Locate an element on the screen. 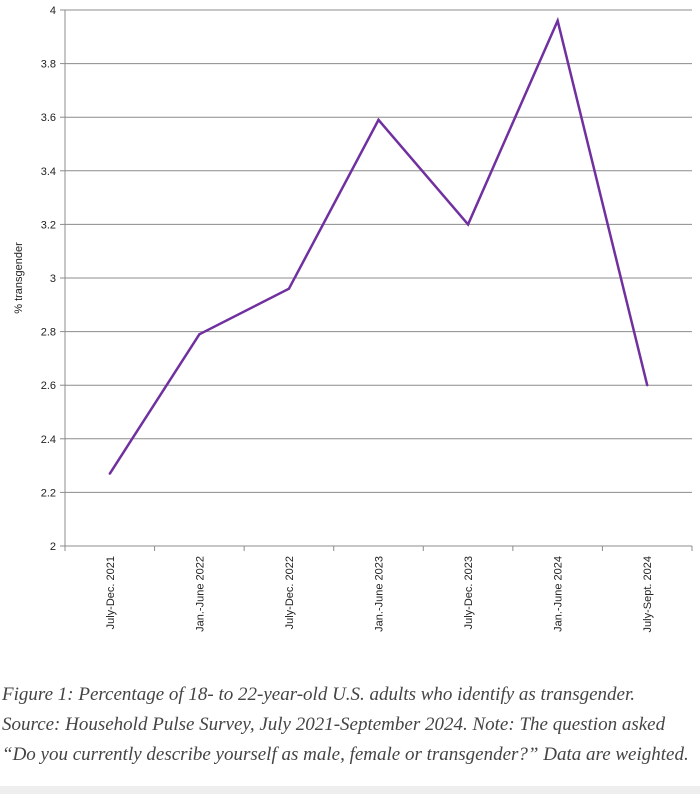 Image resolution: width=700 pixels, height=794 pixels. y-axis-label: % transgender is located at coordinates (19, 278).